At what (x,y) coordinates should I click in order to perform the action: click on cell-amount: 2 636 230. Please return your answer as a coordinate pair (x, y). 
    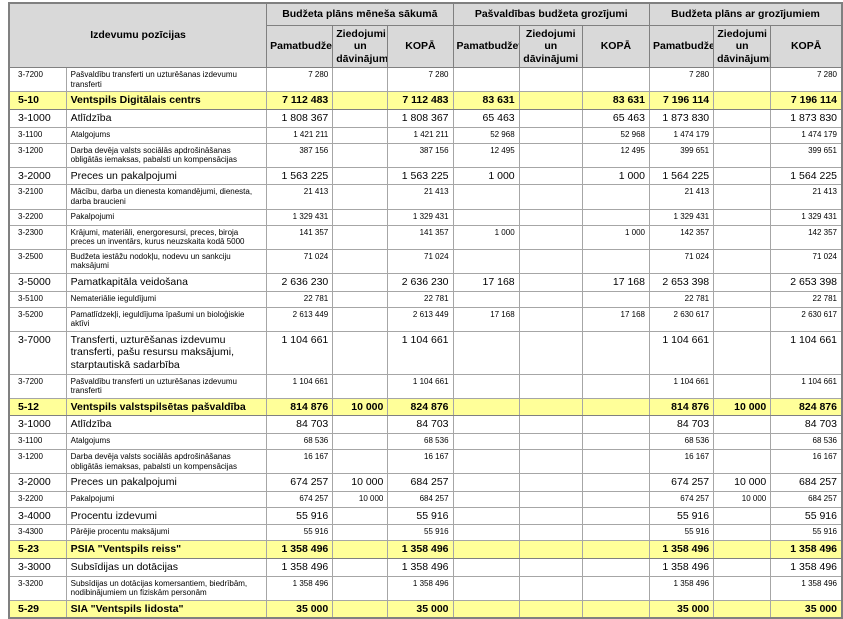
    Looking at the image, I should click on (300, 282).